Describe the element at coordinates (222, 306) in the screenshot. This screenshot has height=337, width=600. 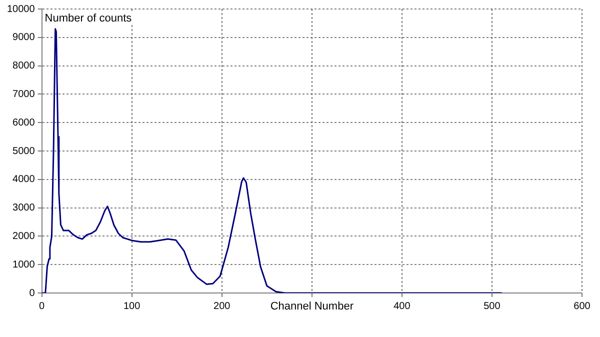
I see `x-tick-label: 200` at that location.